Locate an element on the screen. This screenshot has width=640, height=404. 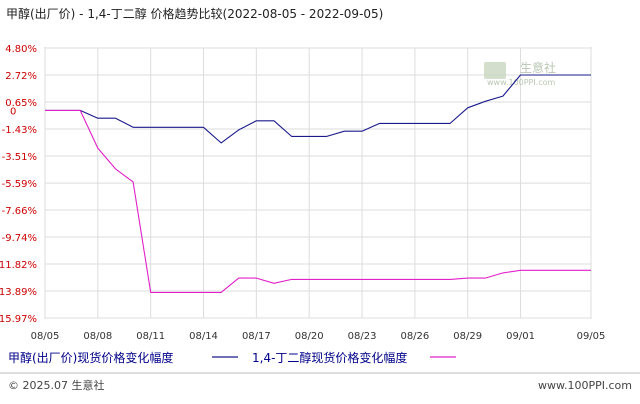
y-tick-label: 0 is located at coordinates (13, 111).